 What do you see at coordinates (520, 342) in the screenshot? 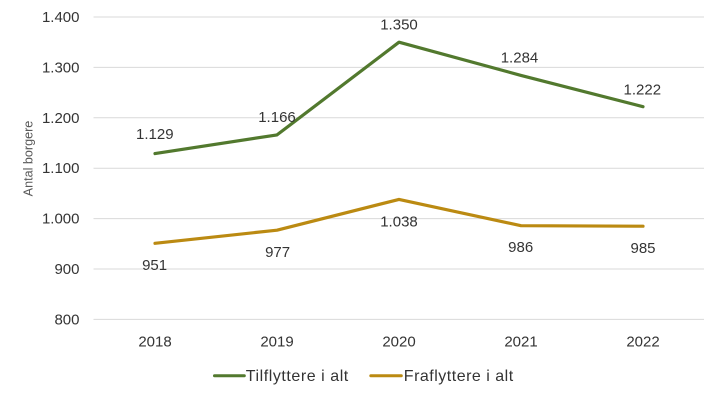
I see `svg-text: 2021` at bounding box center [520, 342].